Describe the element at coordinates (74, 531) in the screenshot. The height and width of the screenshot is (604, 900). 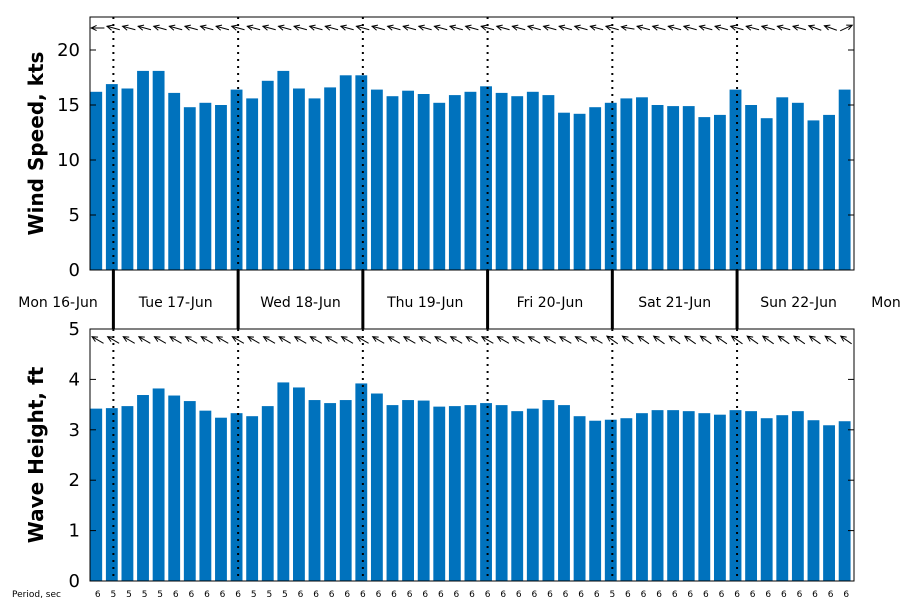
I see `y-tick-label: 1` at that location.